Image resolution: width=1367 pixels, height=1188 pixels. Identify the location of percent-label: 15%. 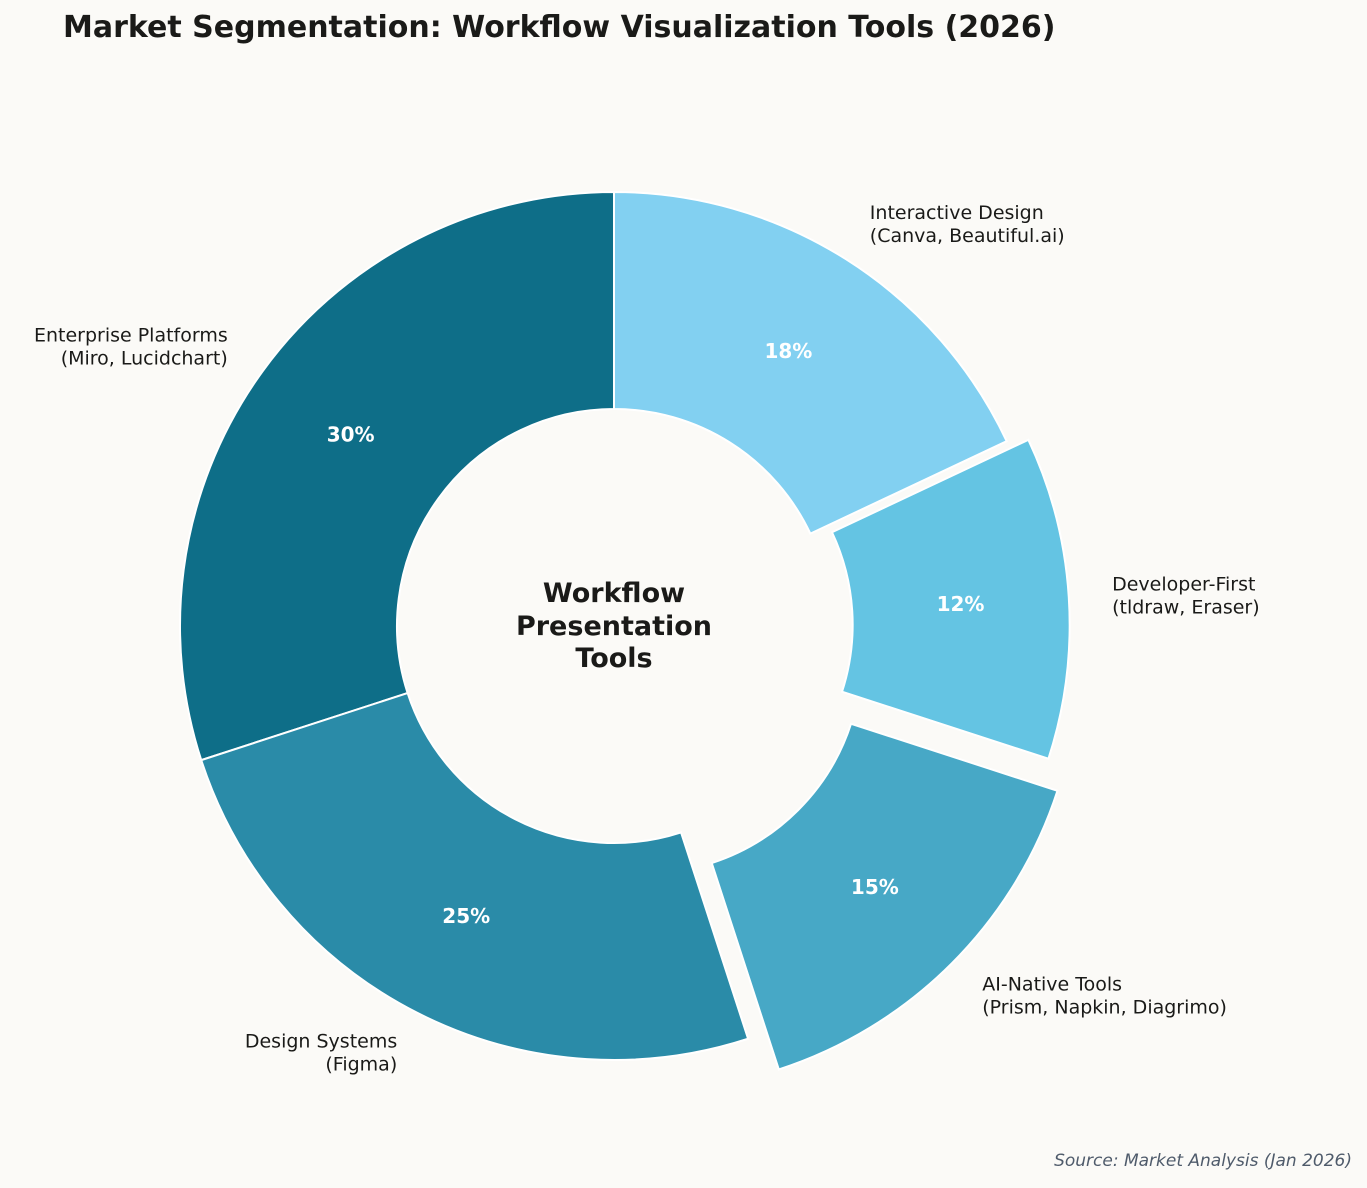
(875, 887).